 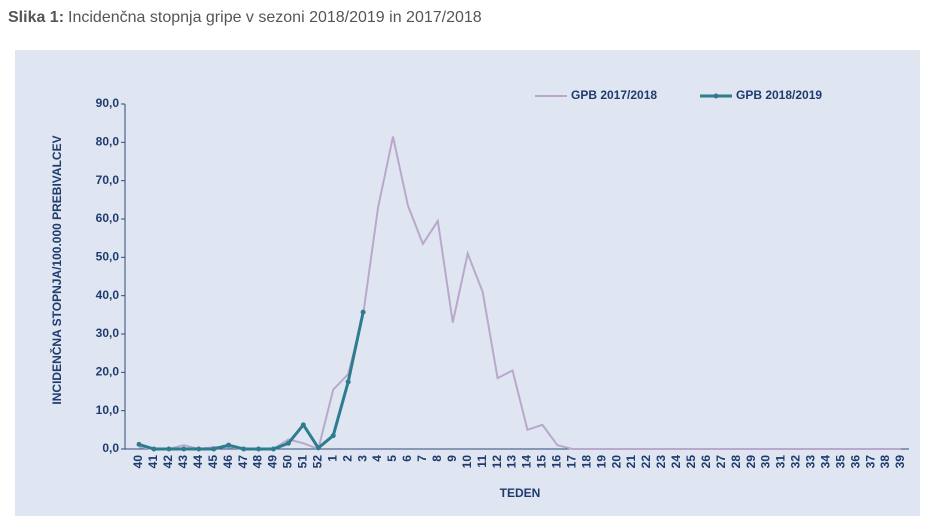 I want to click on legend-marker, so click(x=716, y=96).